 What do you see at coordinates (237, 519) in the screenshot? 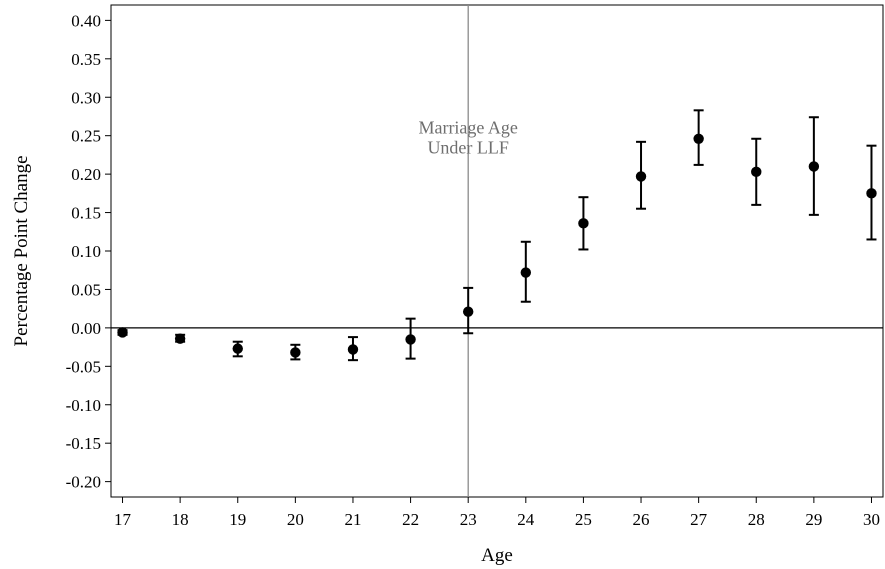
I see `x-tick-label: 19` at bounding box center [237, 519].